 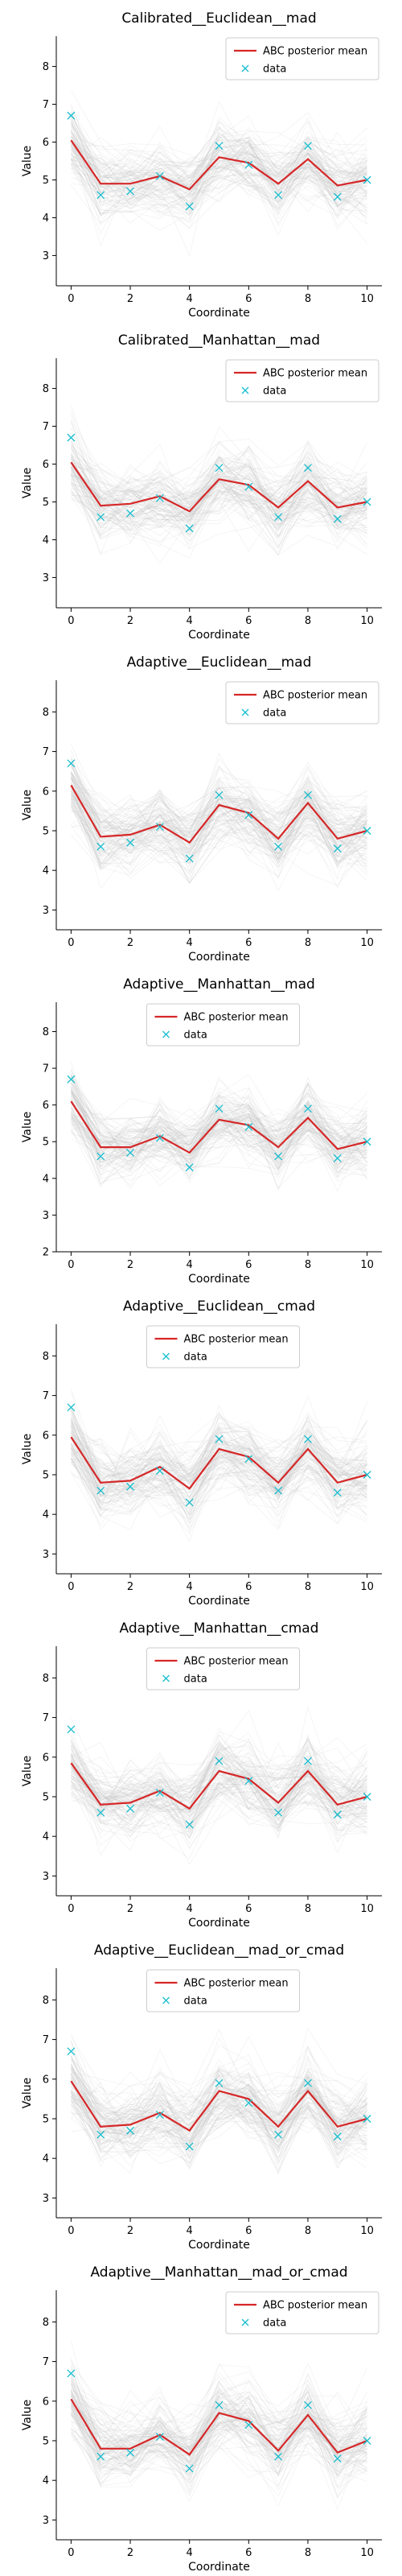 What do you see at coordinates (308, 2553) in the screenshot?
I see `x-tick-label: 8` at bounding box center [308, 2553].